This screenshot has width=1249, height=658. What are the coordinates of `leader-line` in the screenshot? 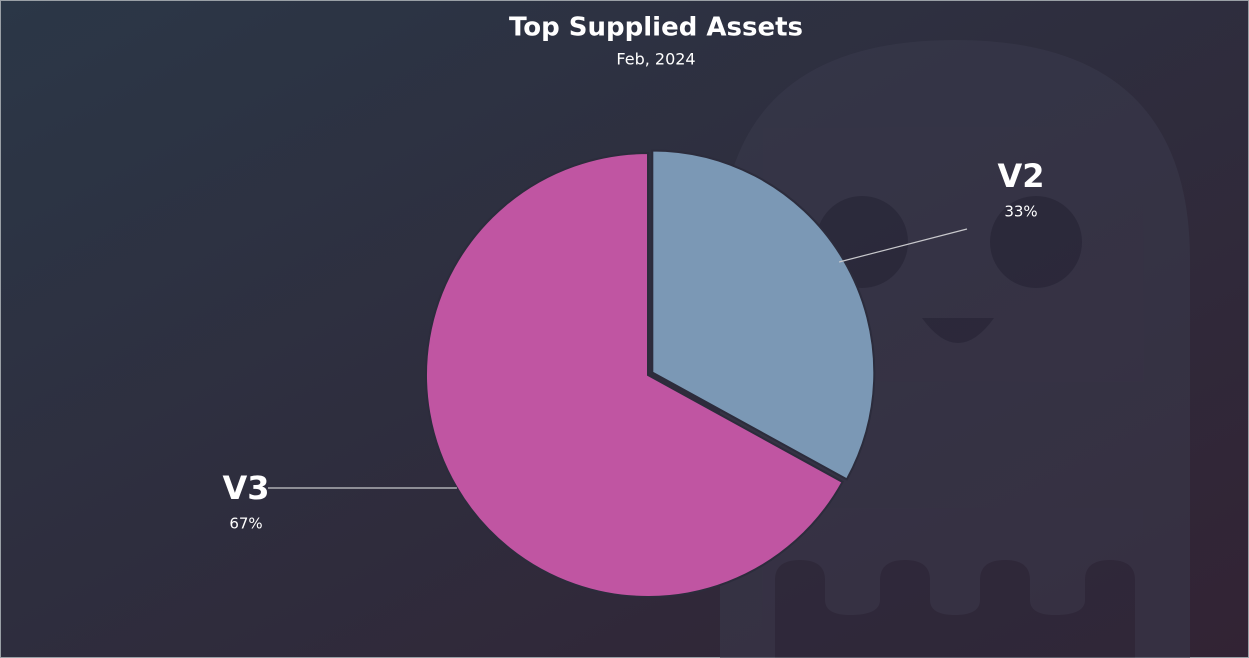 It's located at (903, 245).